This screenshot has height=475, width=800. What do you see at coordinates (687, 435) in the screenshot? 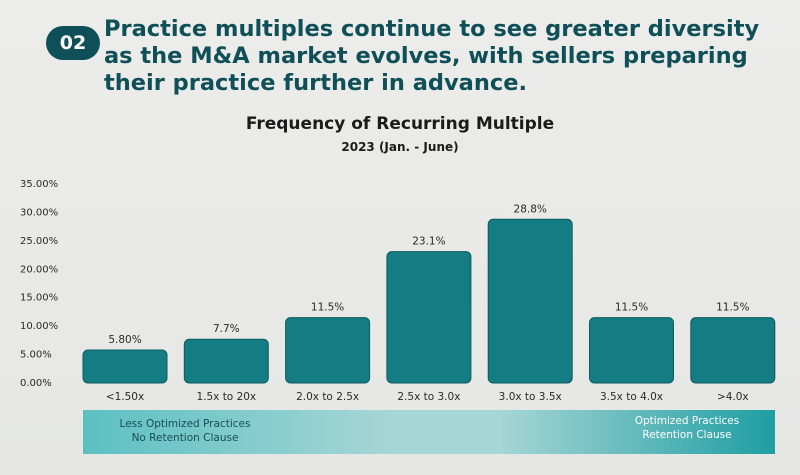
I see `optimized-line-2: Retention Clause` at bounding box center [687, 435].